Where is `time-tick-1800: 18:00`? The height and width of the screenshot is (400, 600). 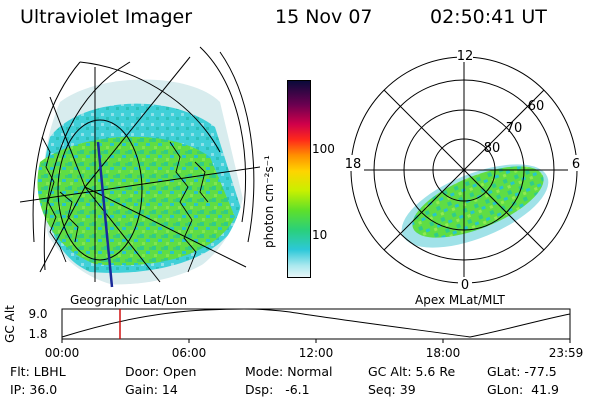 time-tick-1800: 18:00 is located at coordinates (443, 353).